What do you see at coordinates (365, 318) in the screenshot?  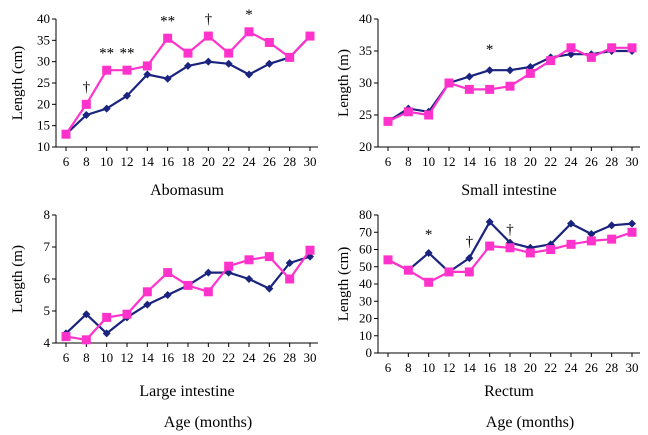 I see `chart-3-y-tick-label: 20` at bounding box center [365, 318].